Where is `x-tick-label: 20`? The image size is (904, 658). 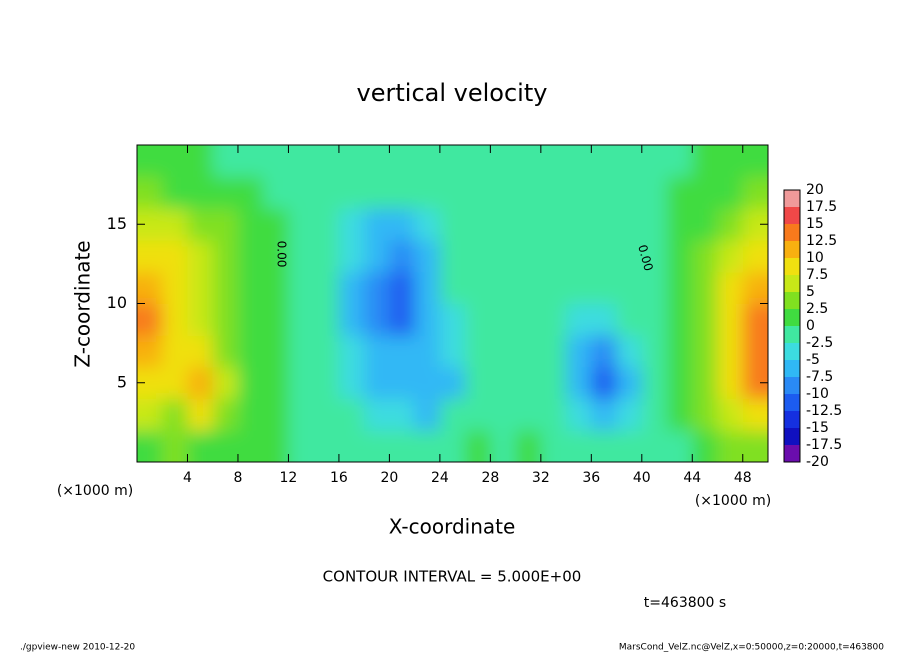 x-tick-label: 20 is located at coordinates (389, 478).